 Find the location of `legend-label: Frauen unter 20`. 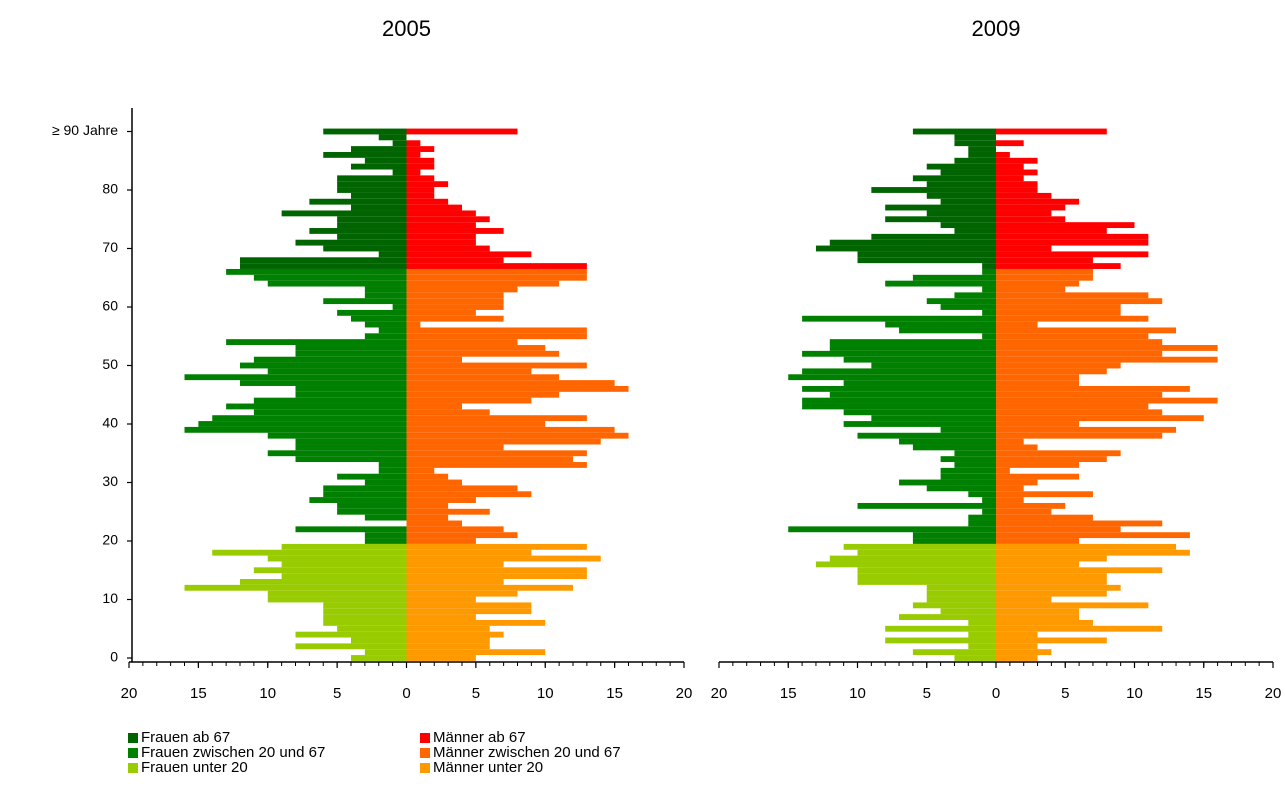

legend-label: Frauen unter 20 is located at coordinates (194, 767).